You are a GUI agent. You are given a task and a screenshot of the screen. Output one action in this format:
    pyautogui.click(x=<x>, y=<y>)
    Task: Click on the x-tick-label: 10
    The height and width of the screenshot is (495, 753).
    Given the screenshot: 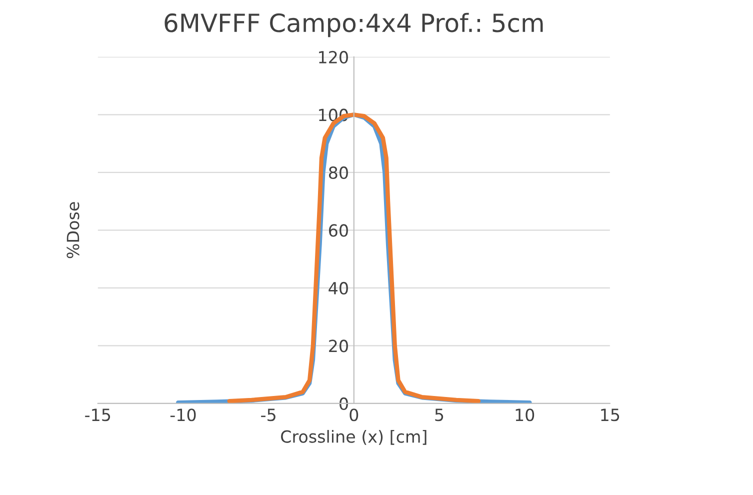 What is the action you would take?
    pyautogui.click(x=525, y=415)
    